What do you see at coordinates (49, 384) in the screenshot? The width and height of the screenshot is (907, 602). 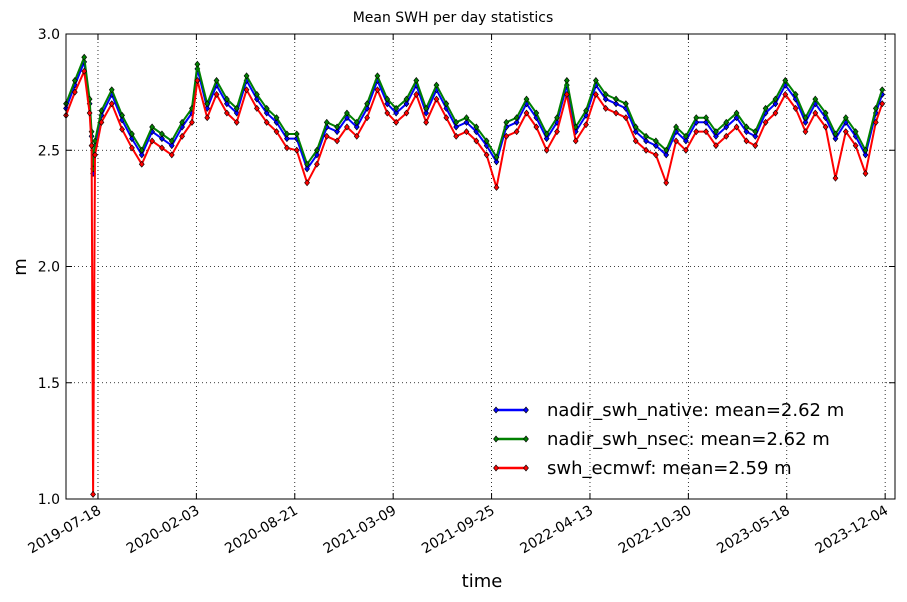 I see `y-tick-label: 1.5` at bounding box center [49, 384].